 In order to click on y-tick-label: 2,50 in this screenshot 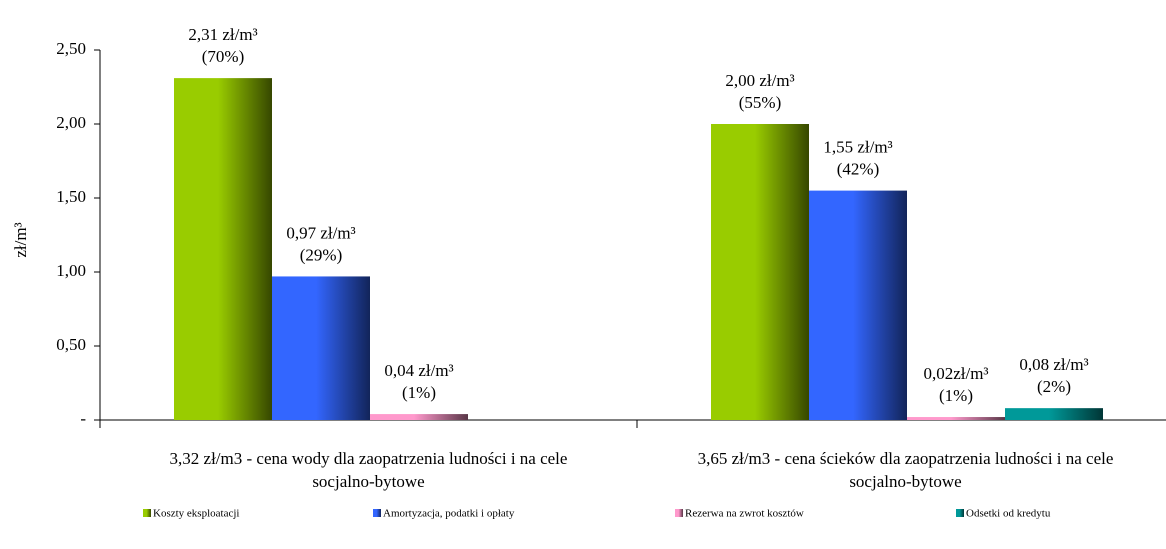, I will do `click(71, 48)`.